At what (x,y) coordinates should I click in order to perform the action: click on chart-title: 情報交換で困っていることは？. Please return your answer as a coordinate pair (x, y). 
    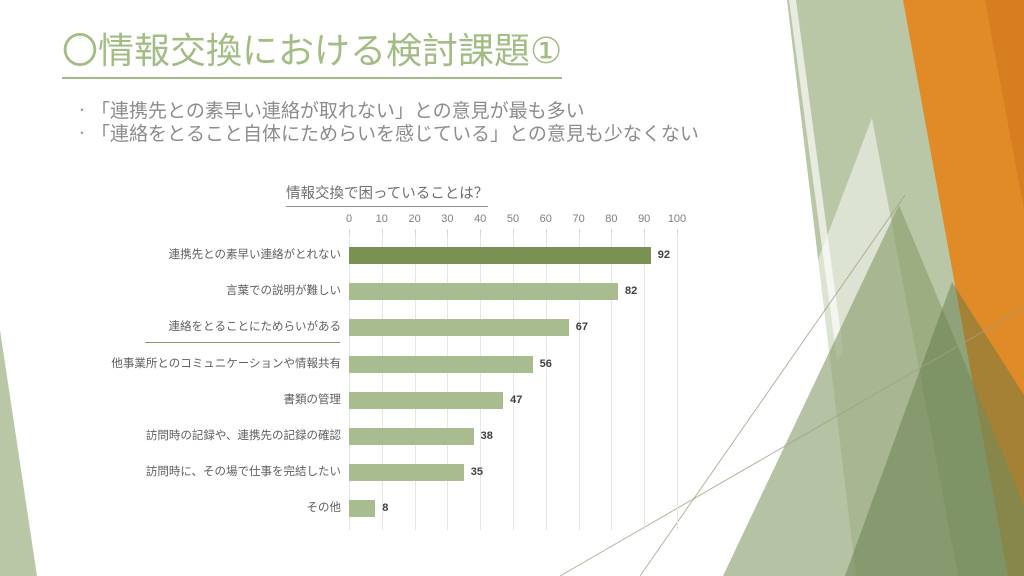
    Looking at the image, I should click on (387, 194).